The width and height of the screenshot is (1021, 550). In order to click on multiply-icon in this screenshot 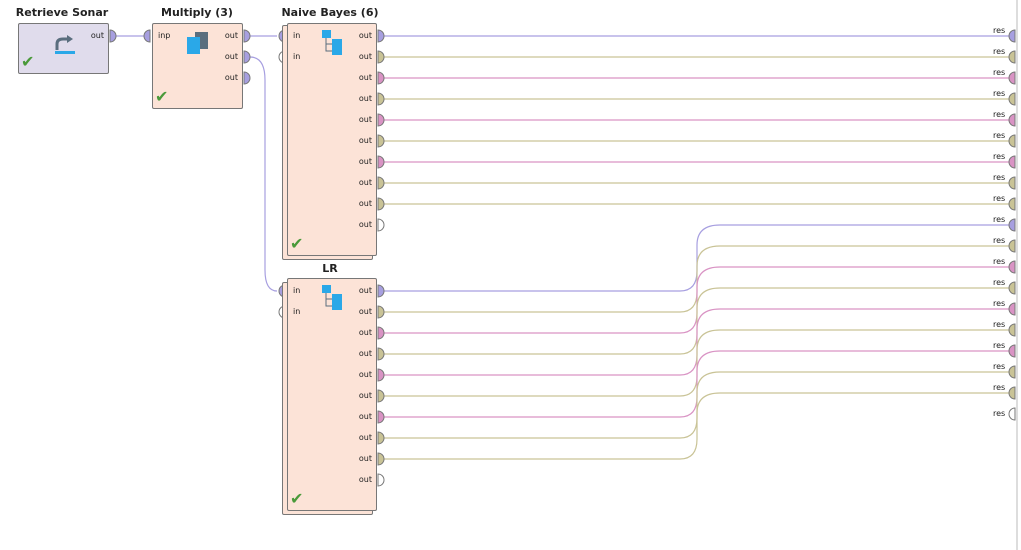, I will do `click(197, 43)`.